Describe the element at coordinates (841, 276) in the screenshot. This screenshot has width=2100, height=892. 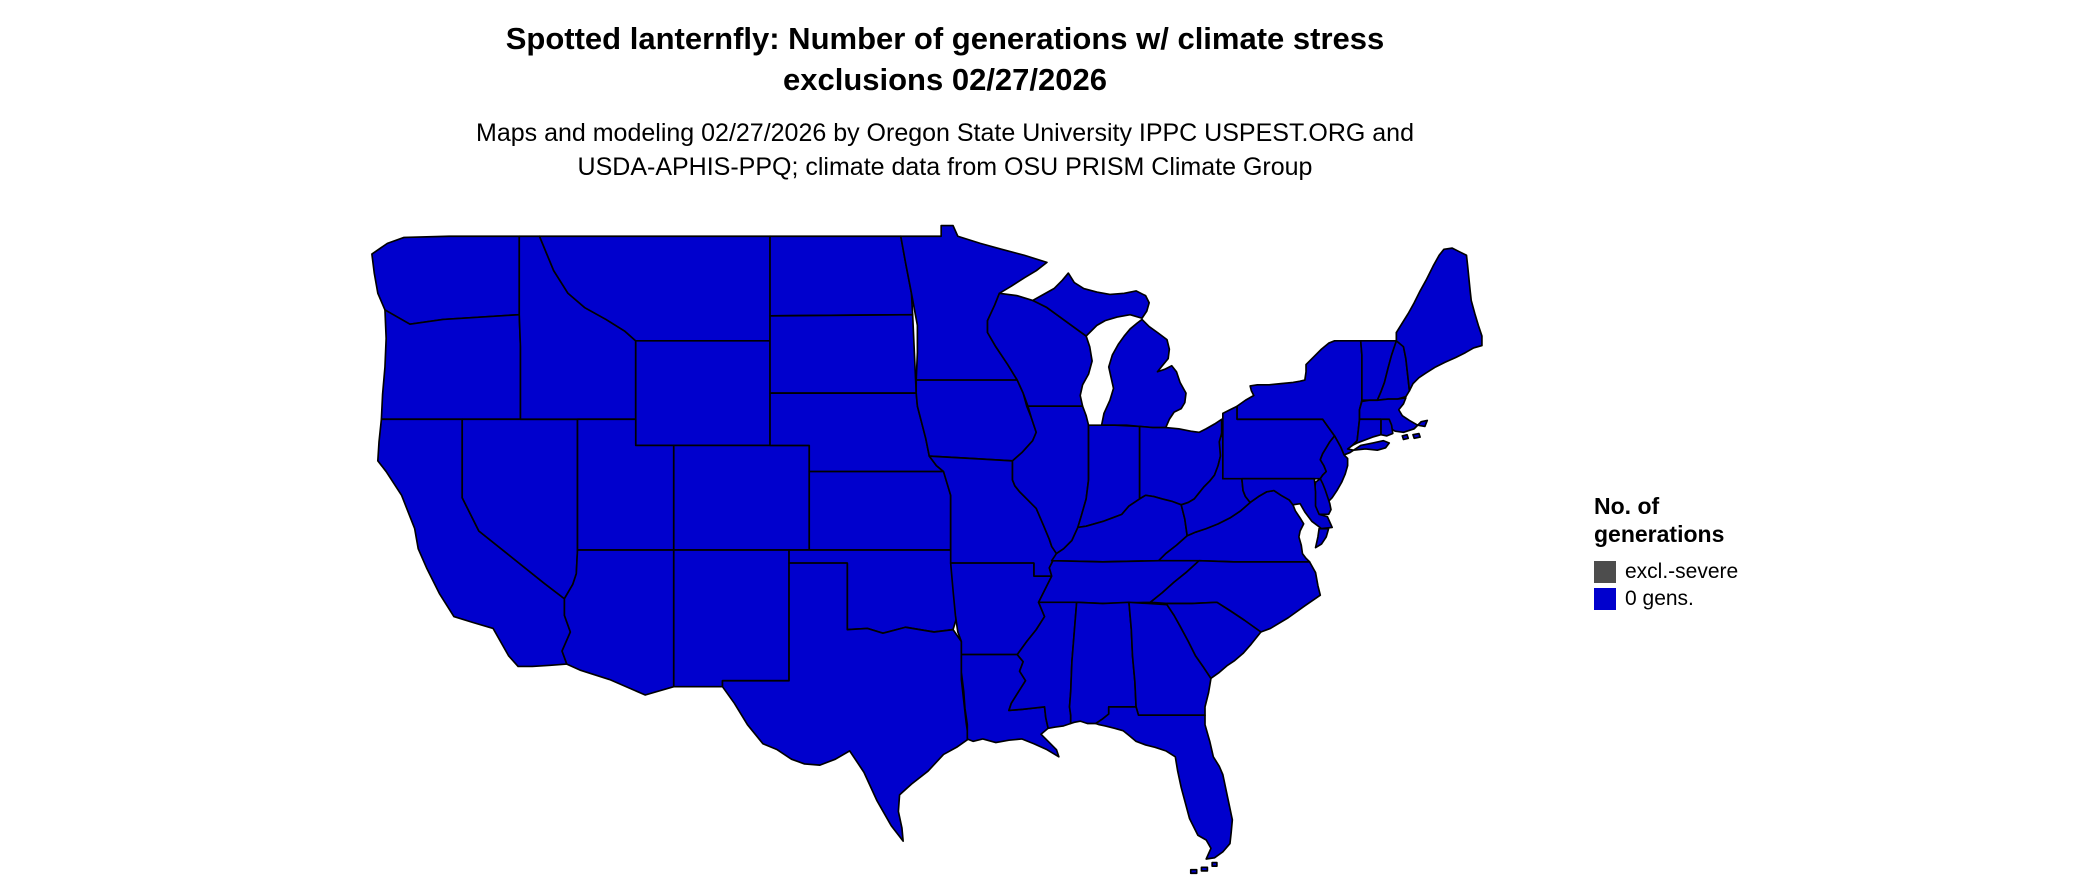
I see `state-north-dakota` at that location.